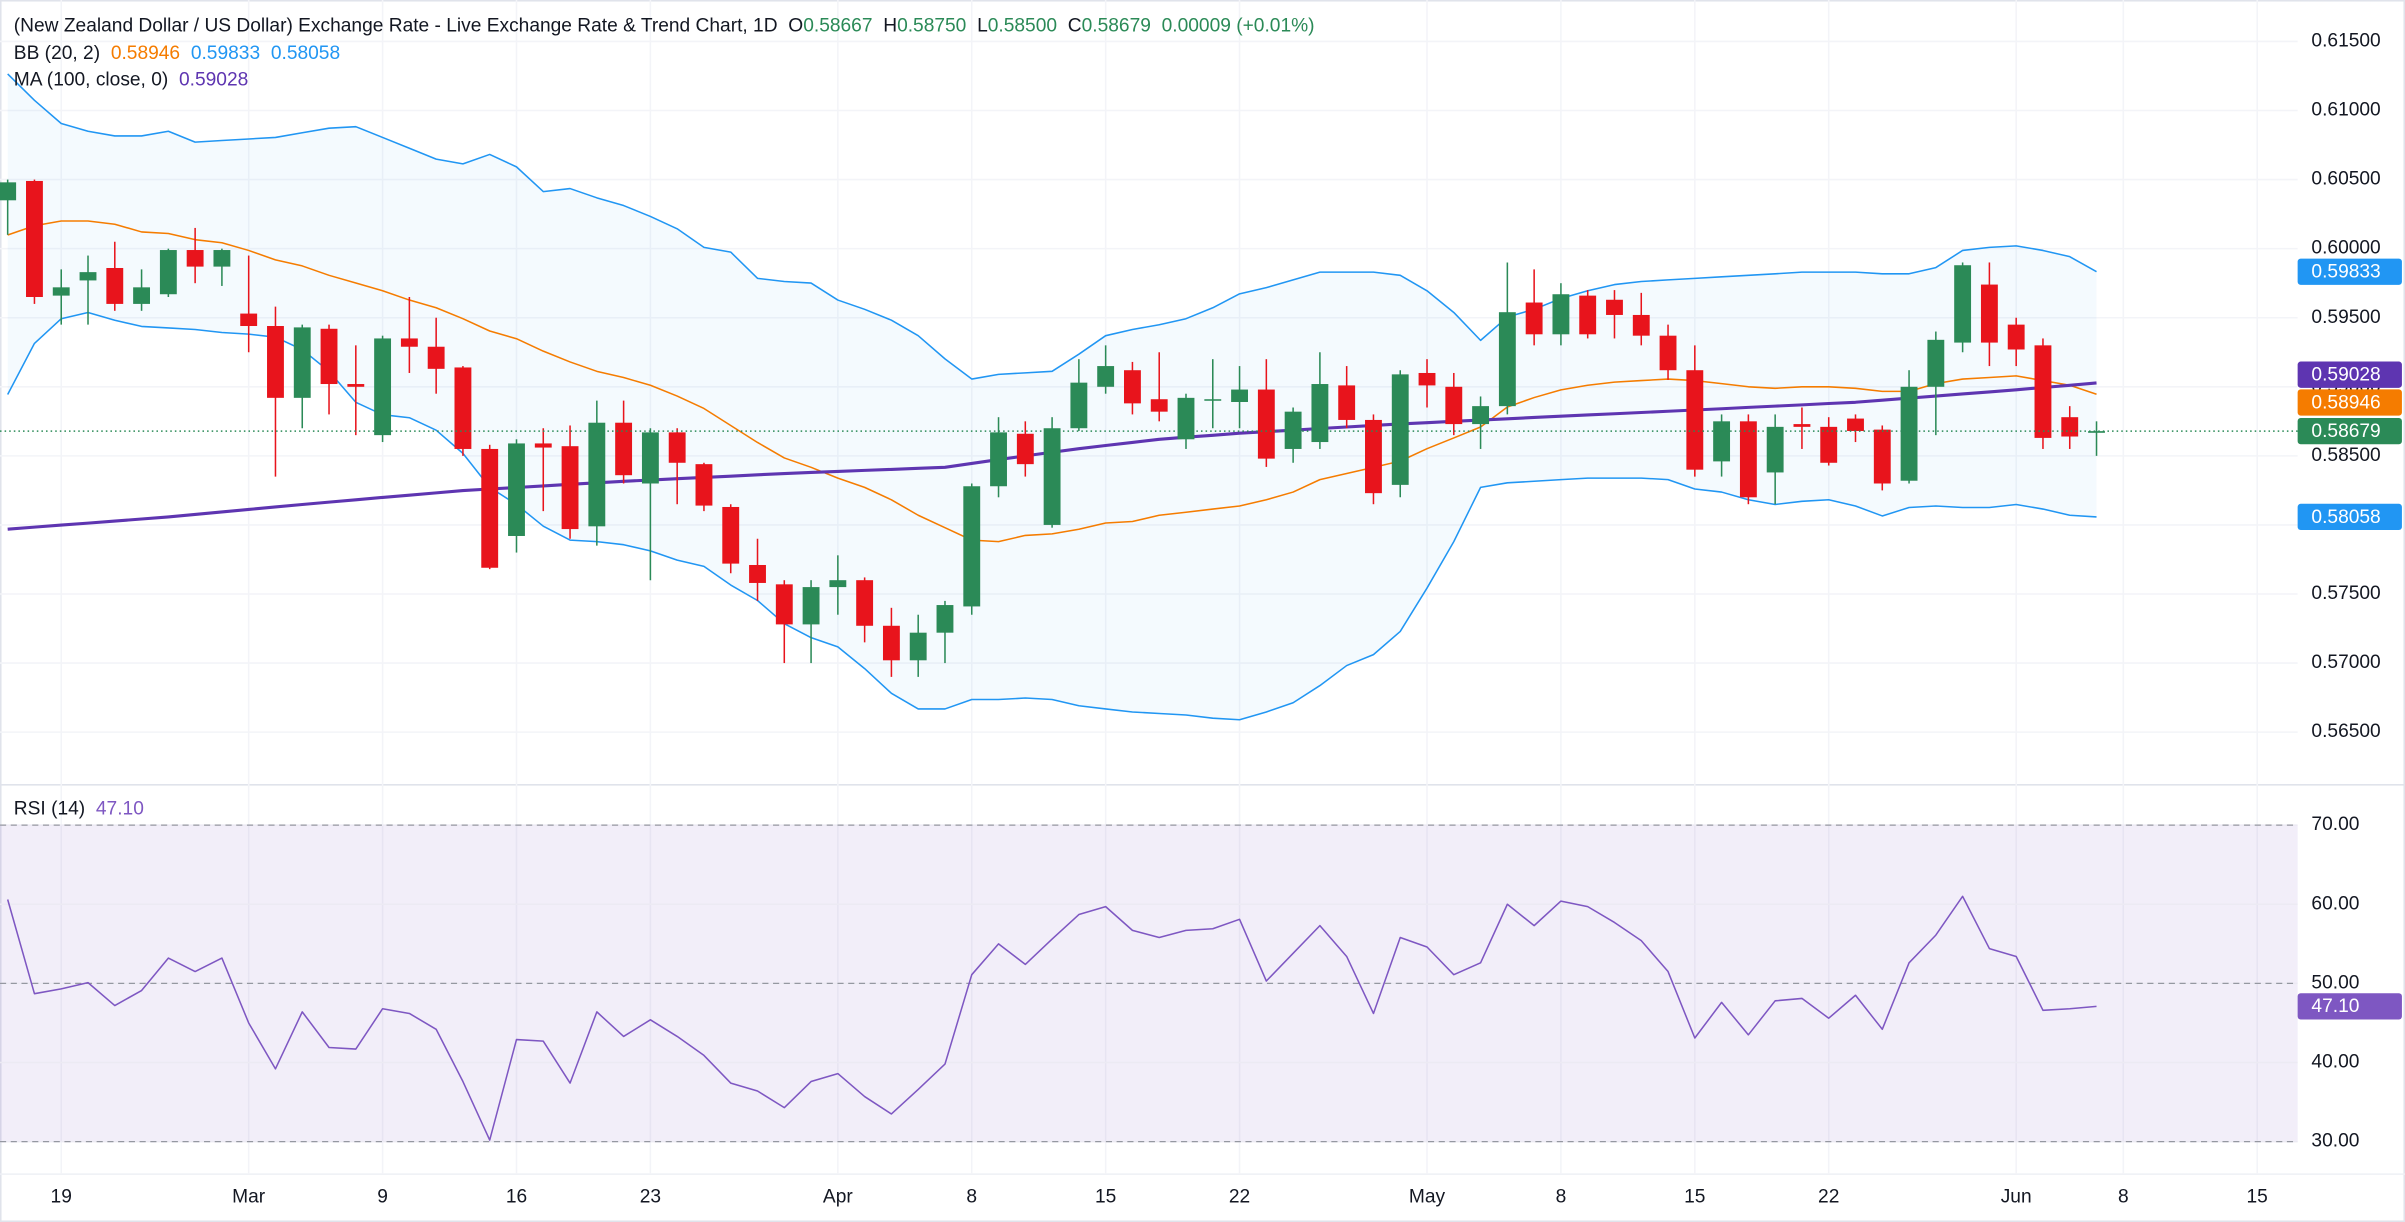 The image size is (2405, 1222). I want to click on bb-value: 0.58946, so click(145, 53).